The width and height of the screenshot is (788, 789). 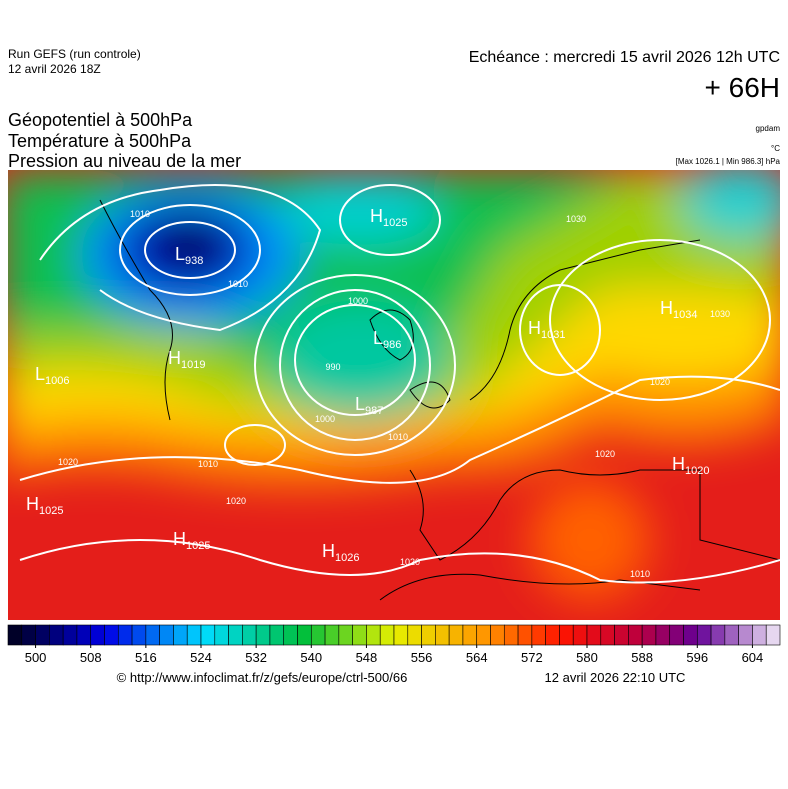 I want to click on legend-line: Pression au niveau de la mer, so click(x=124, y=161).